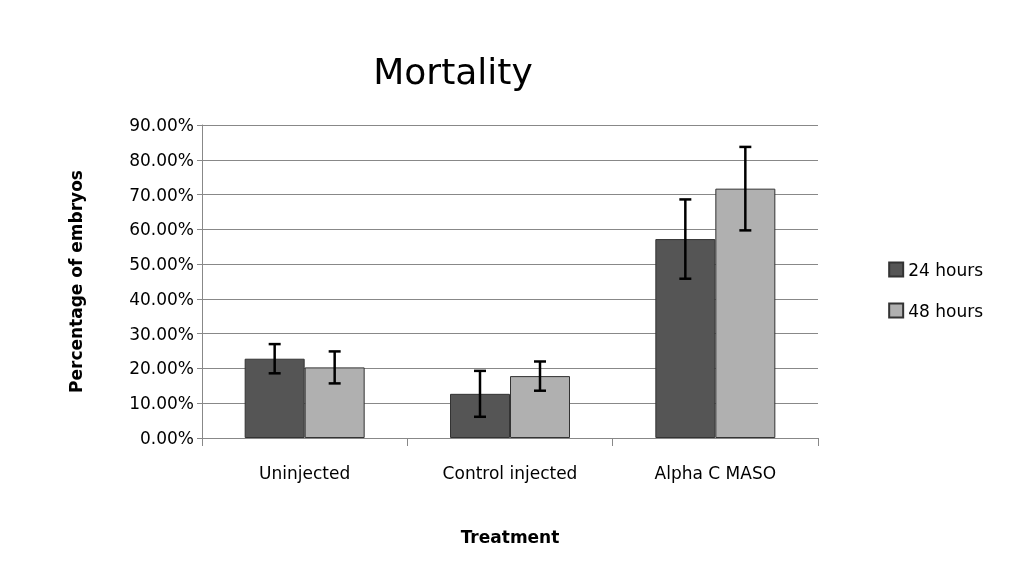  I want to click on x-tick-label: Uninjected, so click(305, 472).